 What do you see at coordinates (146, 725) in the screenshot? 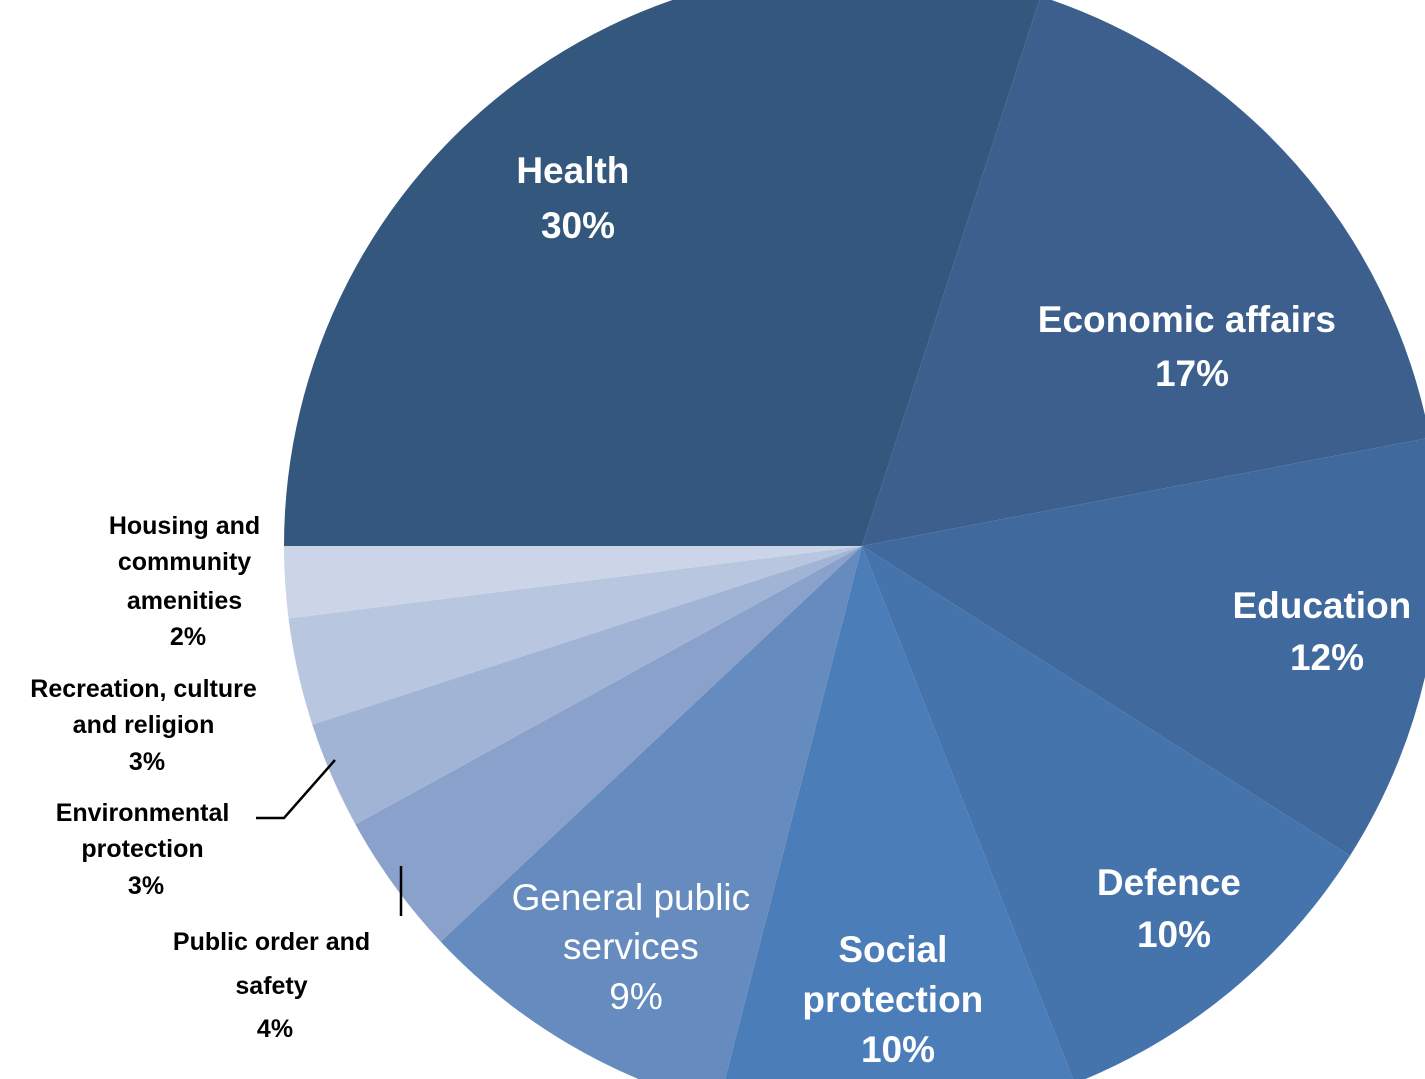
I see `label-recreation-culture-religion: Recreation, culture and religion 3%` at bounding box center [146, 725].